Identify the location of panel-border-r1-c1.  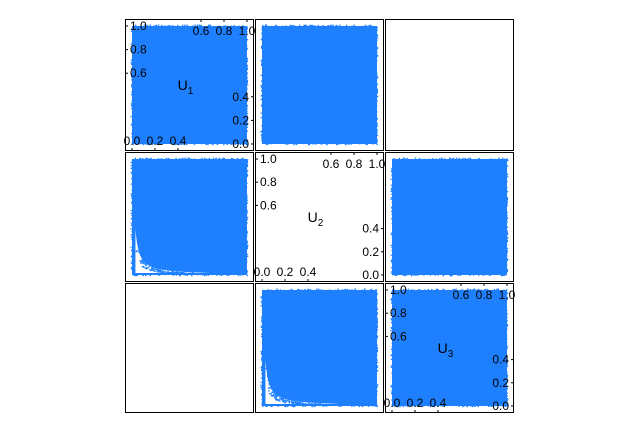
(189, 85).